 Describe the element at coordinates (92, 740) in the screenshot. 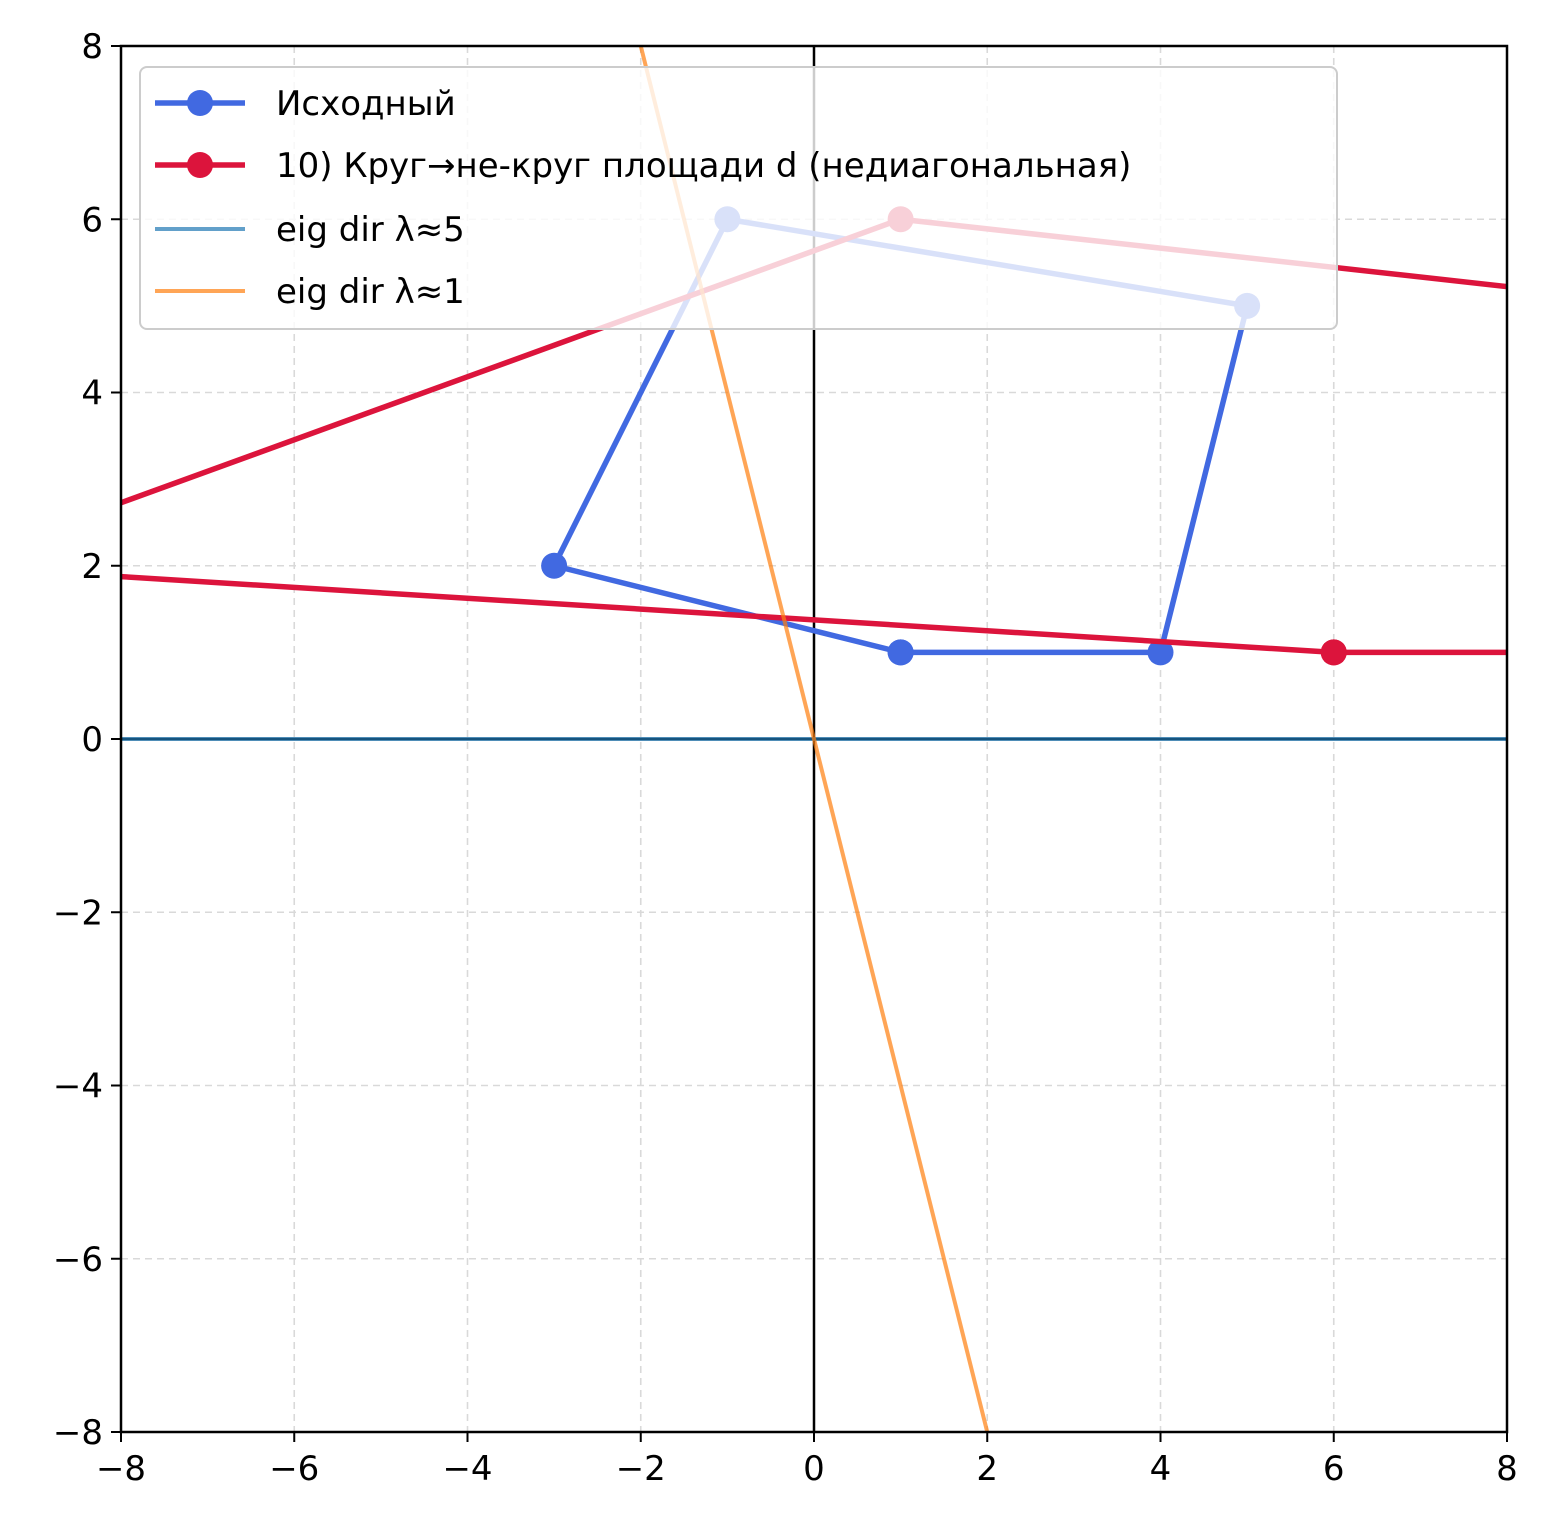

I see `y-tick-label: 0` at that location.